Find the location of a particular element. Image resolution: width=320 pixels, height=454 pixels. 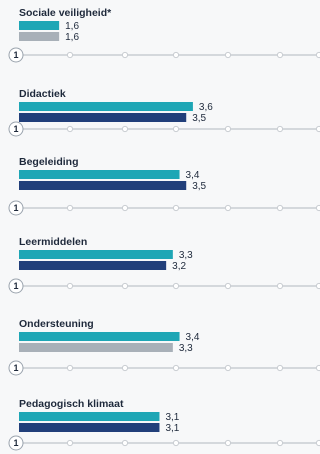

group-title: Ondersteuning is located at coordinates (56, 324).